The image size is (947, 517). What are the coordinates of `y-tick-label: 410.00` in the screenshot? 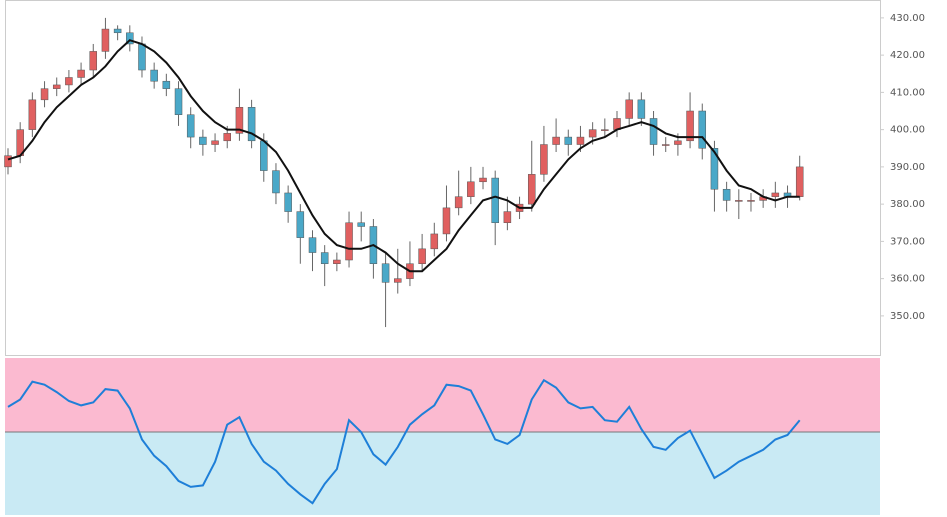 It's located at (907, 92).